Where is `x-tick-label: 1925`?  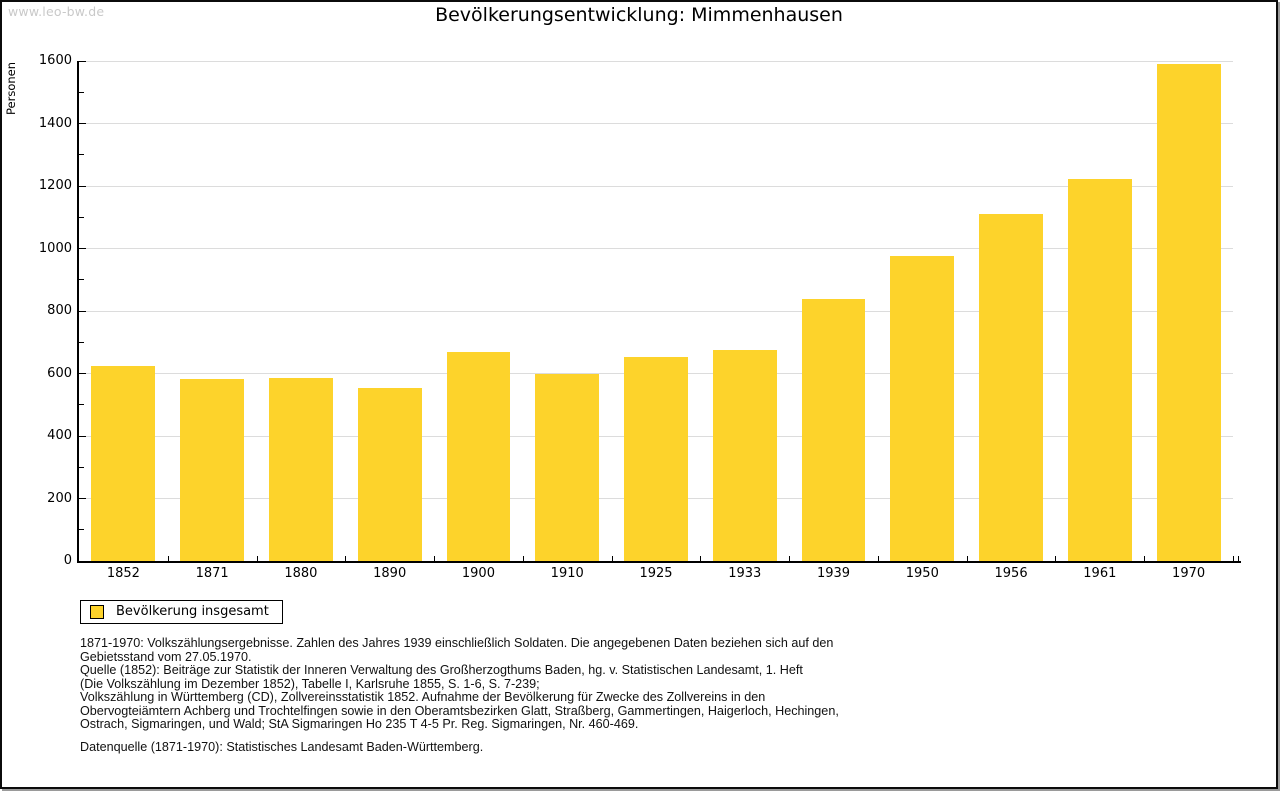
x-tick-label: 1925 is located at coordinates (656, 573).